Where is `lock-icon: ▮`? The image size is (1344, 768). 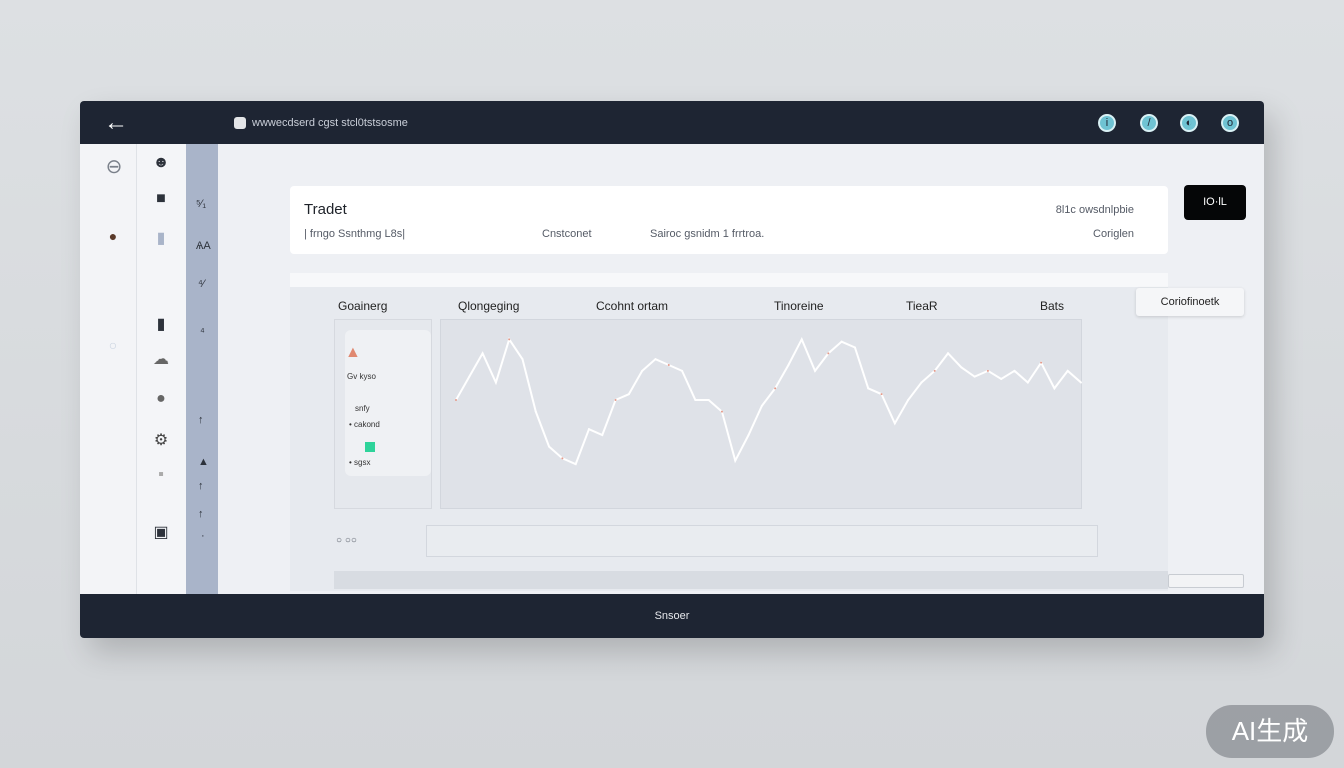
lock-icon: ▮ is located at coordinates (161, 324).